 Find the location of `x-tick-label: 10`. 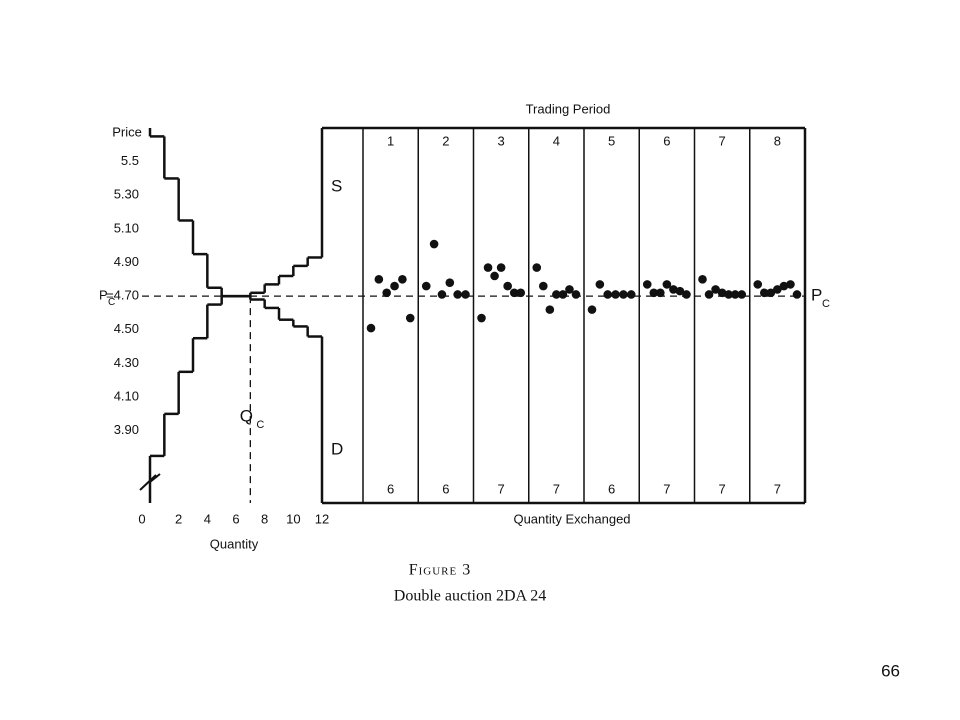

x-tick-label: 10 is located at coordinates (293, 518).